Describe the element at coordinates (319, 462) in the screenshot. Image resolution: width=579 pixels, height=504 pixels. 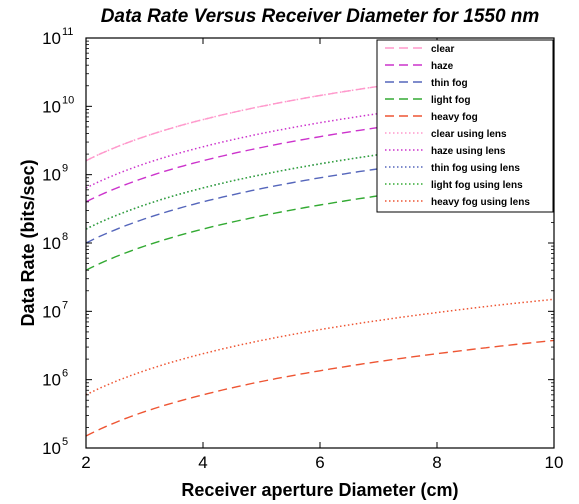
I see `x-tick-label: 6` at that location.